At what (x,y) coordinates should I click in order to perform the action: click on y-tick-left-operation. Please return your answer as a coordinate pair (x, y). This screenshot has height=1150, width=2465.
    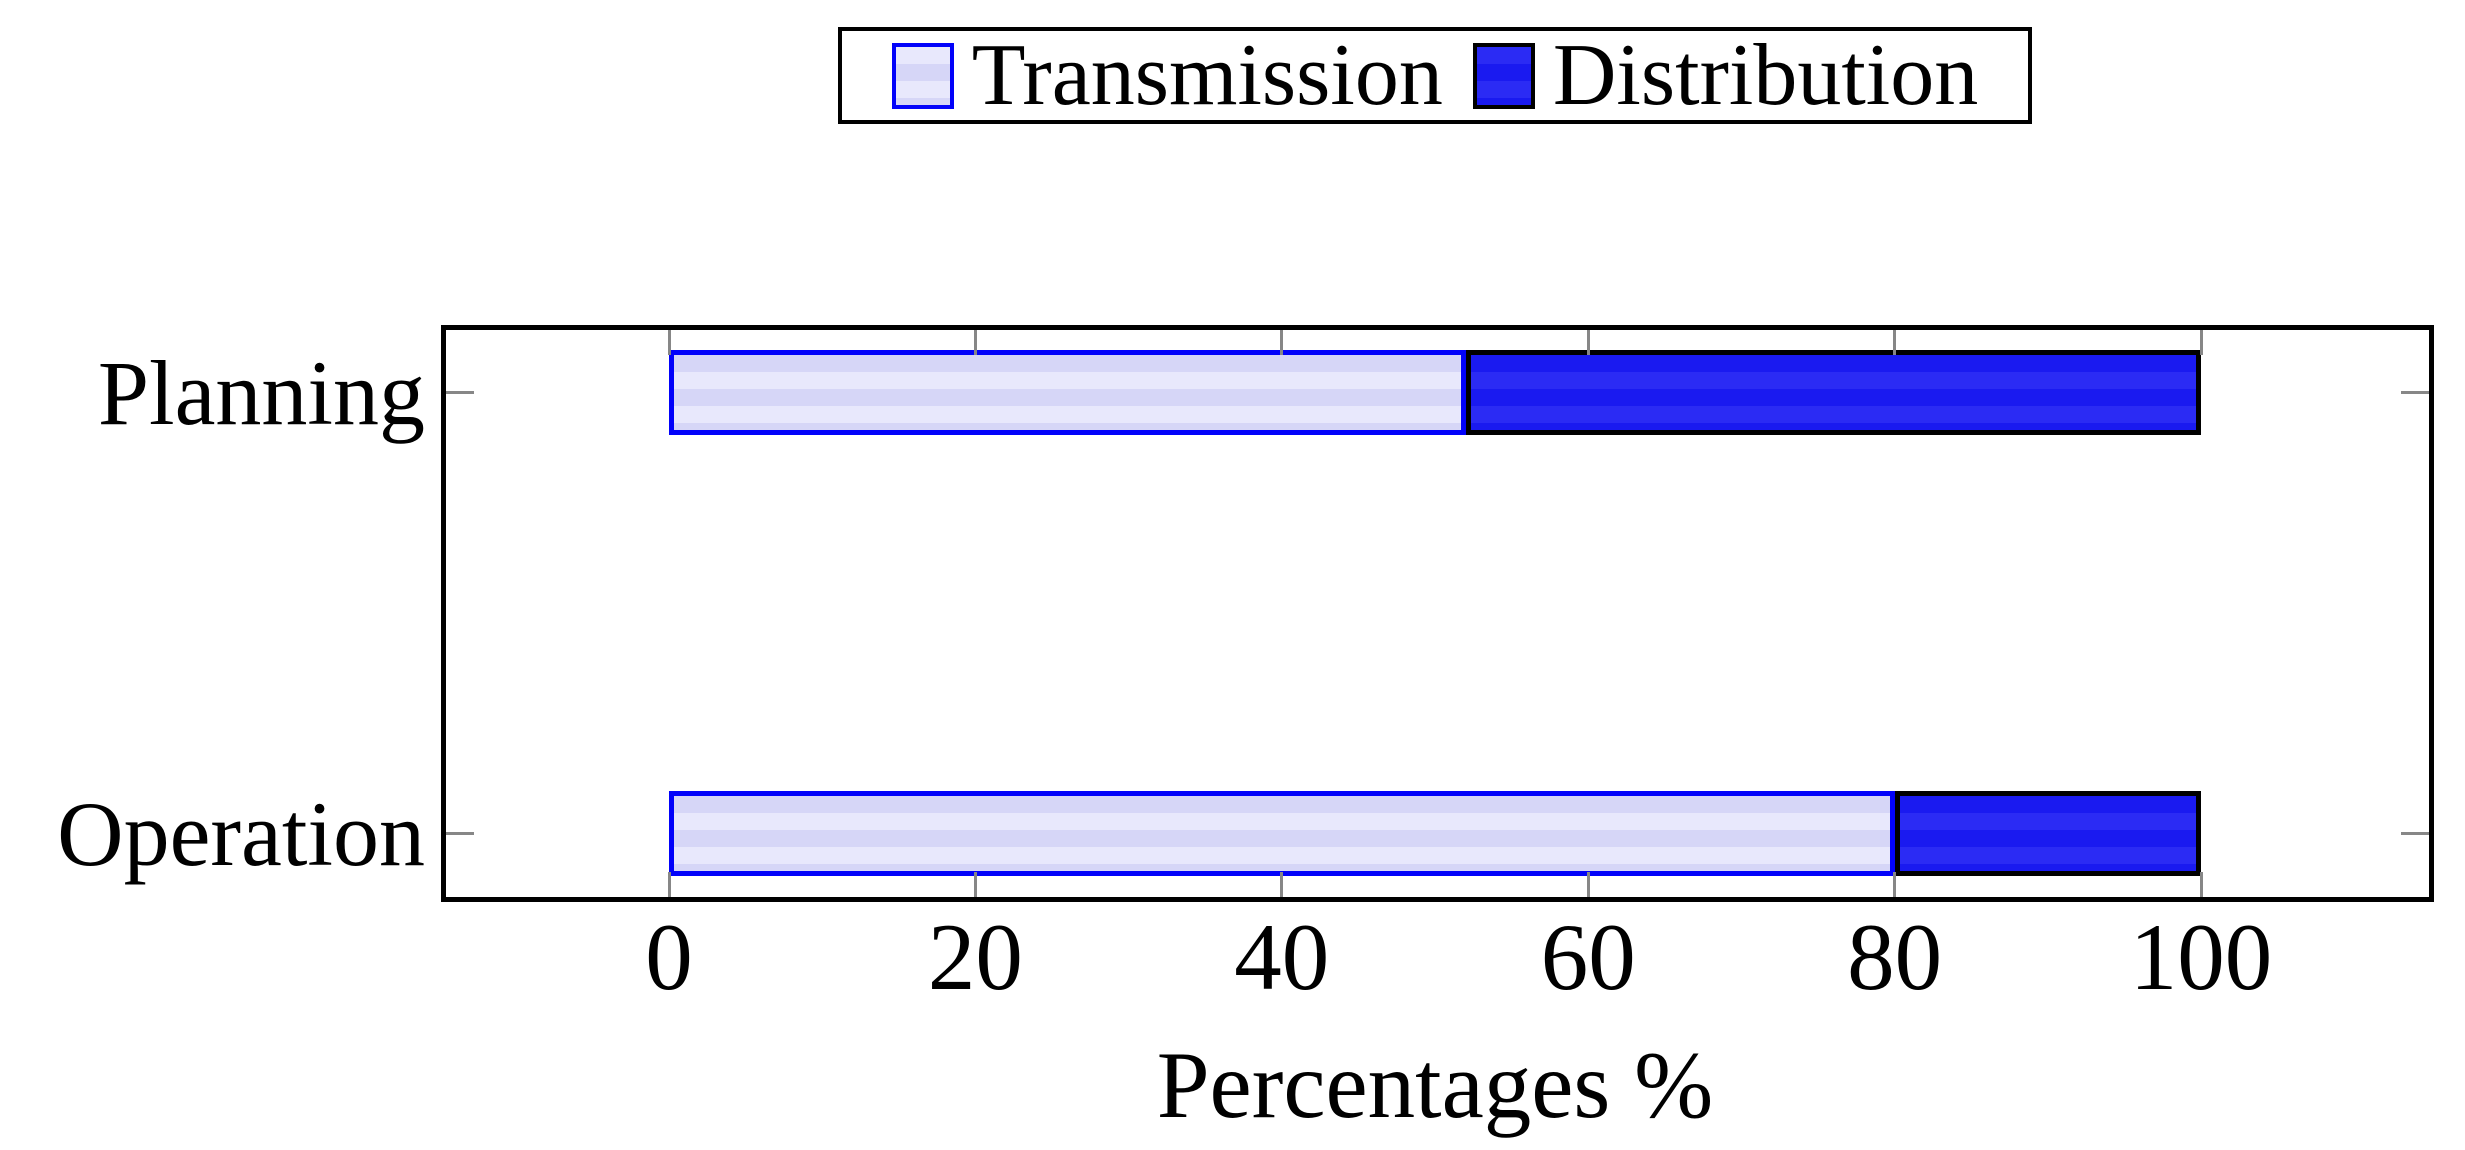
    Looking at the image, I should click on (460, 833).